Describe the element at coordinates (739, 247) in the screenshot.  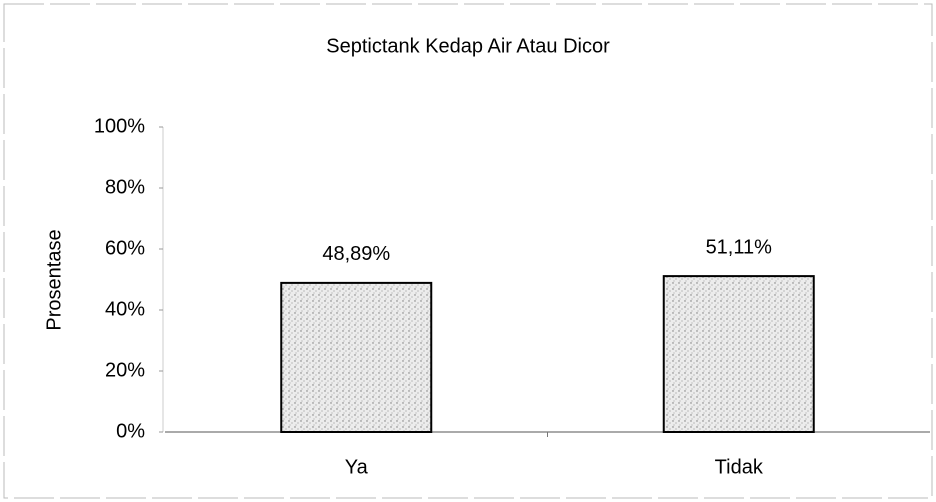
I see `data-label: 51,11%` at that location.